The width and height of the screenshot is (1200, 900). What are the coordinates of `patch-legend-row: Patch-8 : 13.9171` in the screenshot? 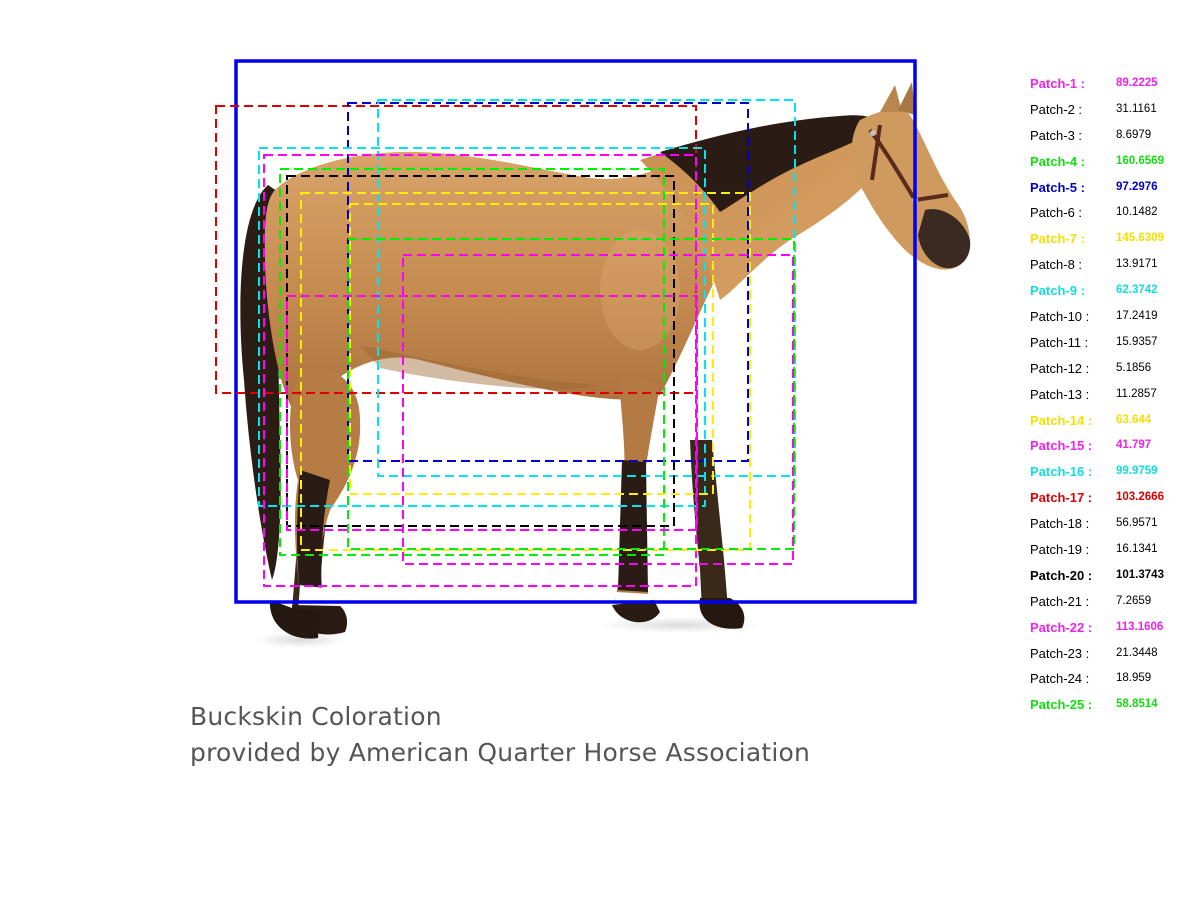 It's located at (1115, 270).